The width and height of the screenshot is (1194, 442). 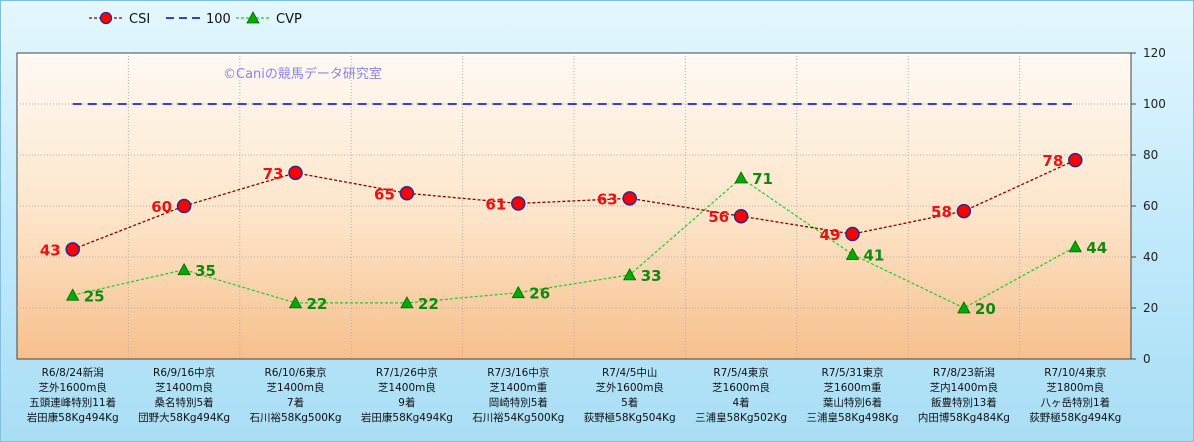 I want to click on csi-data-label: 63, so click(x=607, y=199).